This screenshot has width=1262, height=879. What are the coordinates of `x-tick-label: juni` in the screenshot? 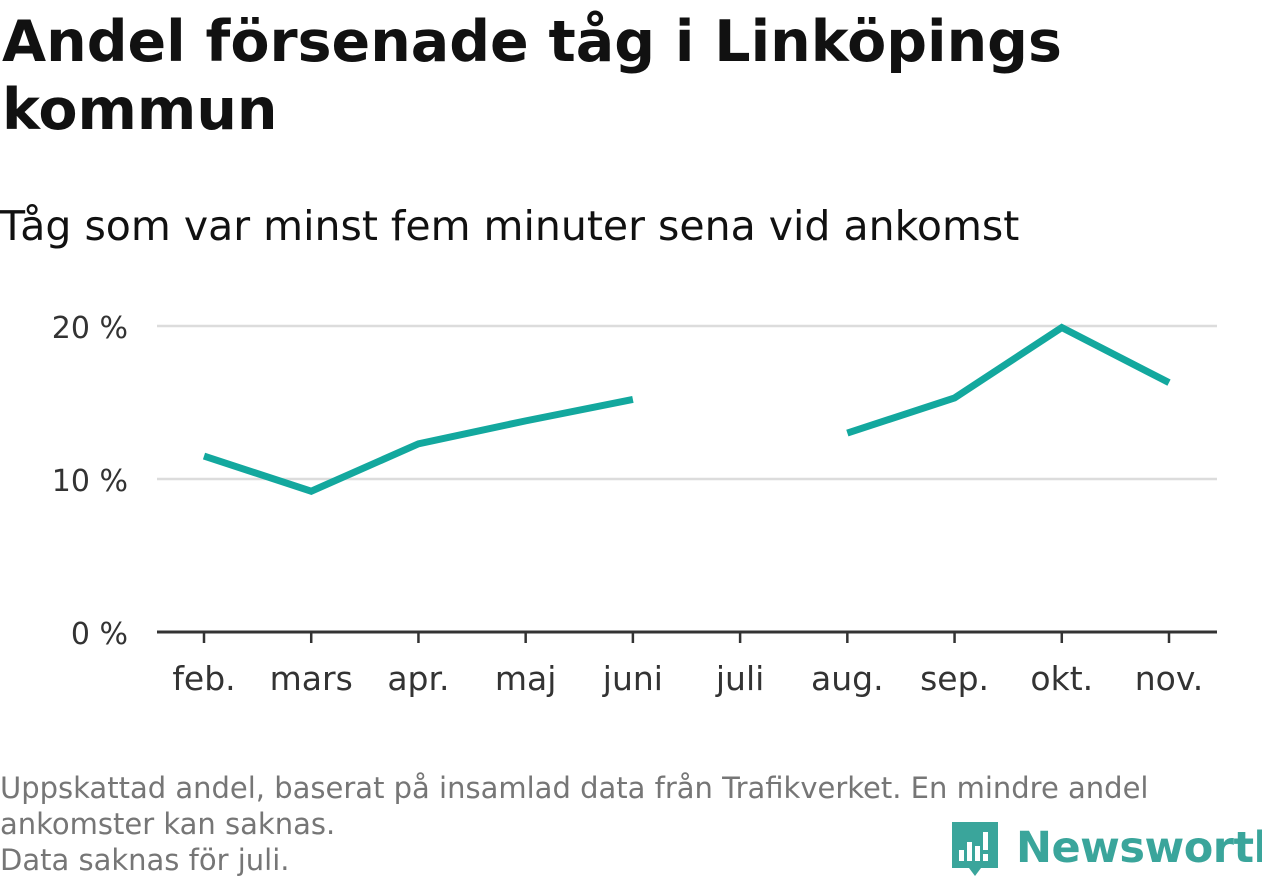 It's located at (632, 678).